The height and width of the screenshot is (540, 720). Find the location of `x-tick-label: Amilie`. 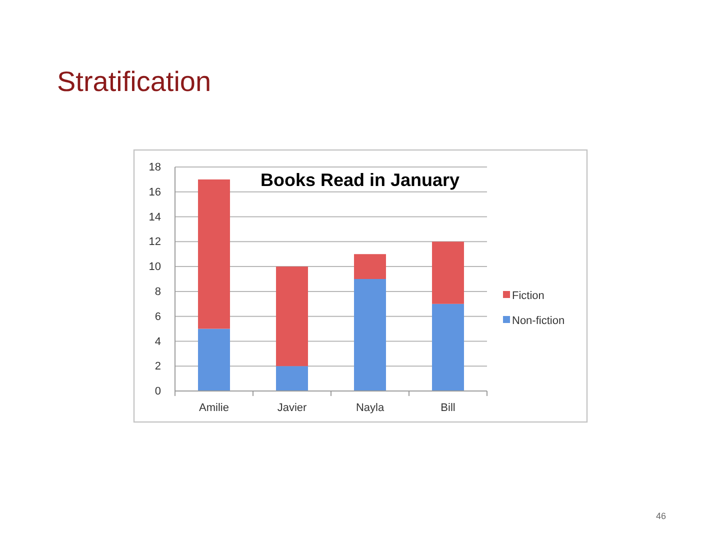

x-tick-label: Amilie is located at coordinates (214, 408).